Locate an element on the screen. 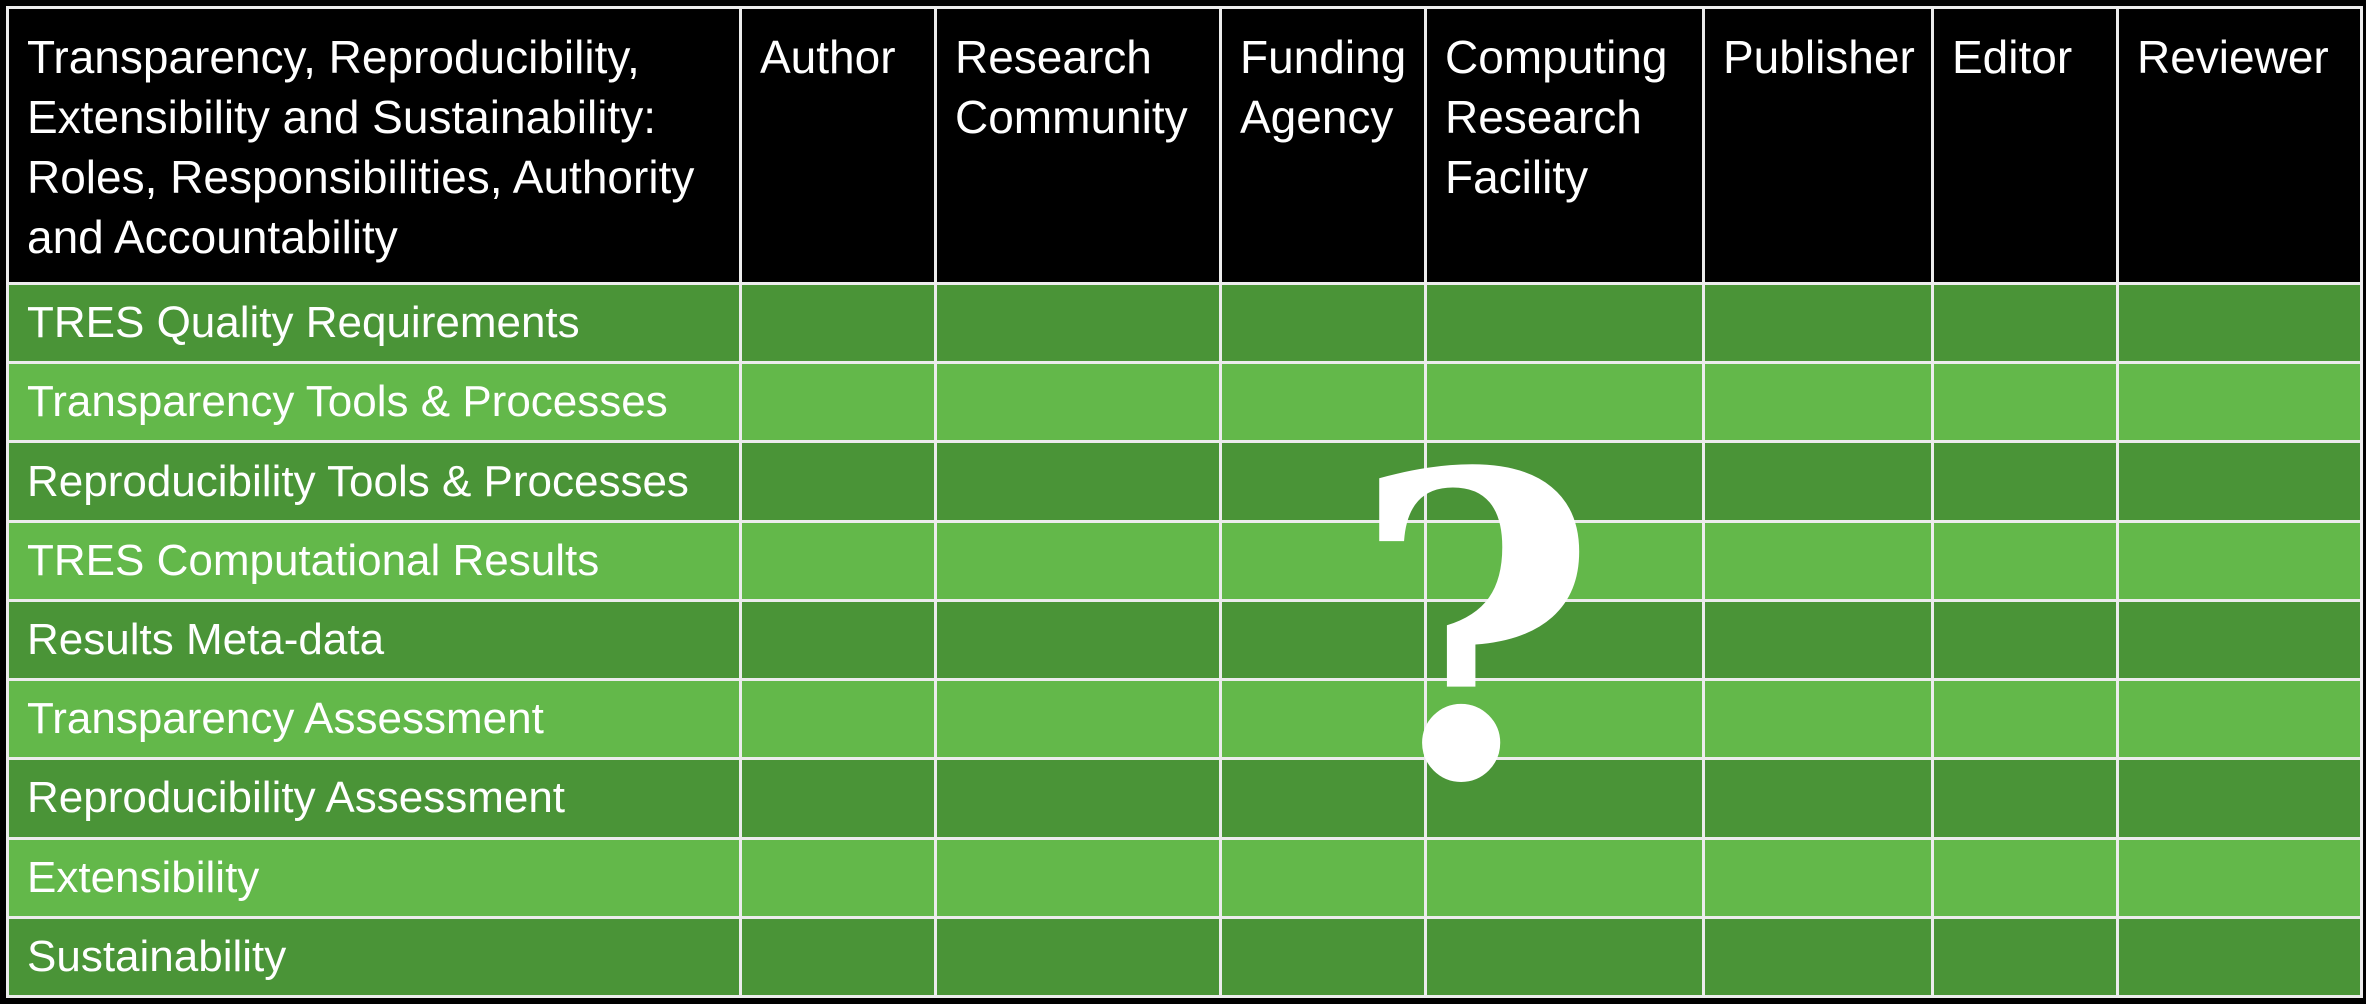 Image resolution: width=2366 pixels, height=1004 pixels. table-row: Extensibility is located at coordinates (1184, 877).